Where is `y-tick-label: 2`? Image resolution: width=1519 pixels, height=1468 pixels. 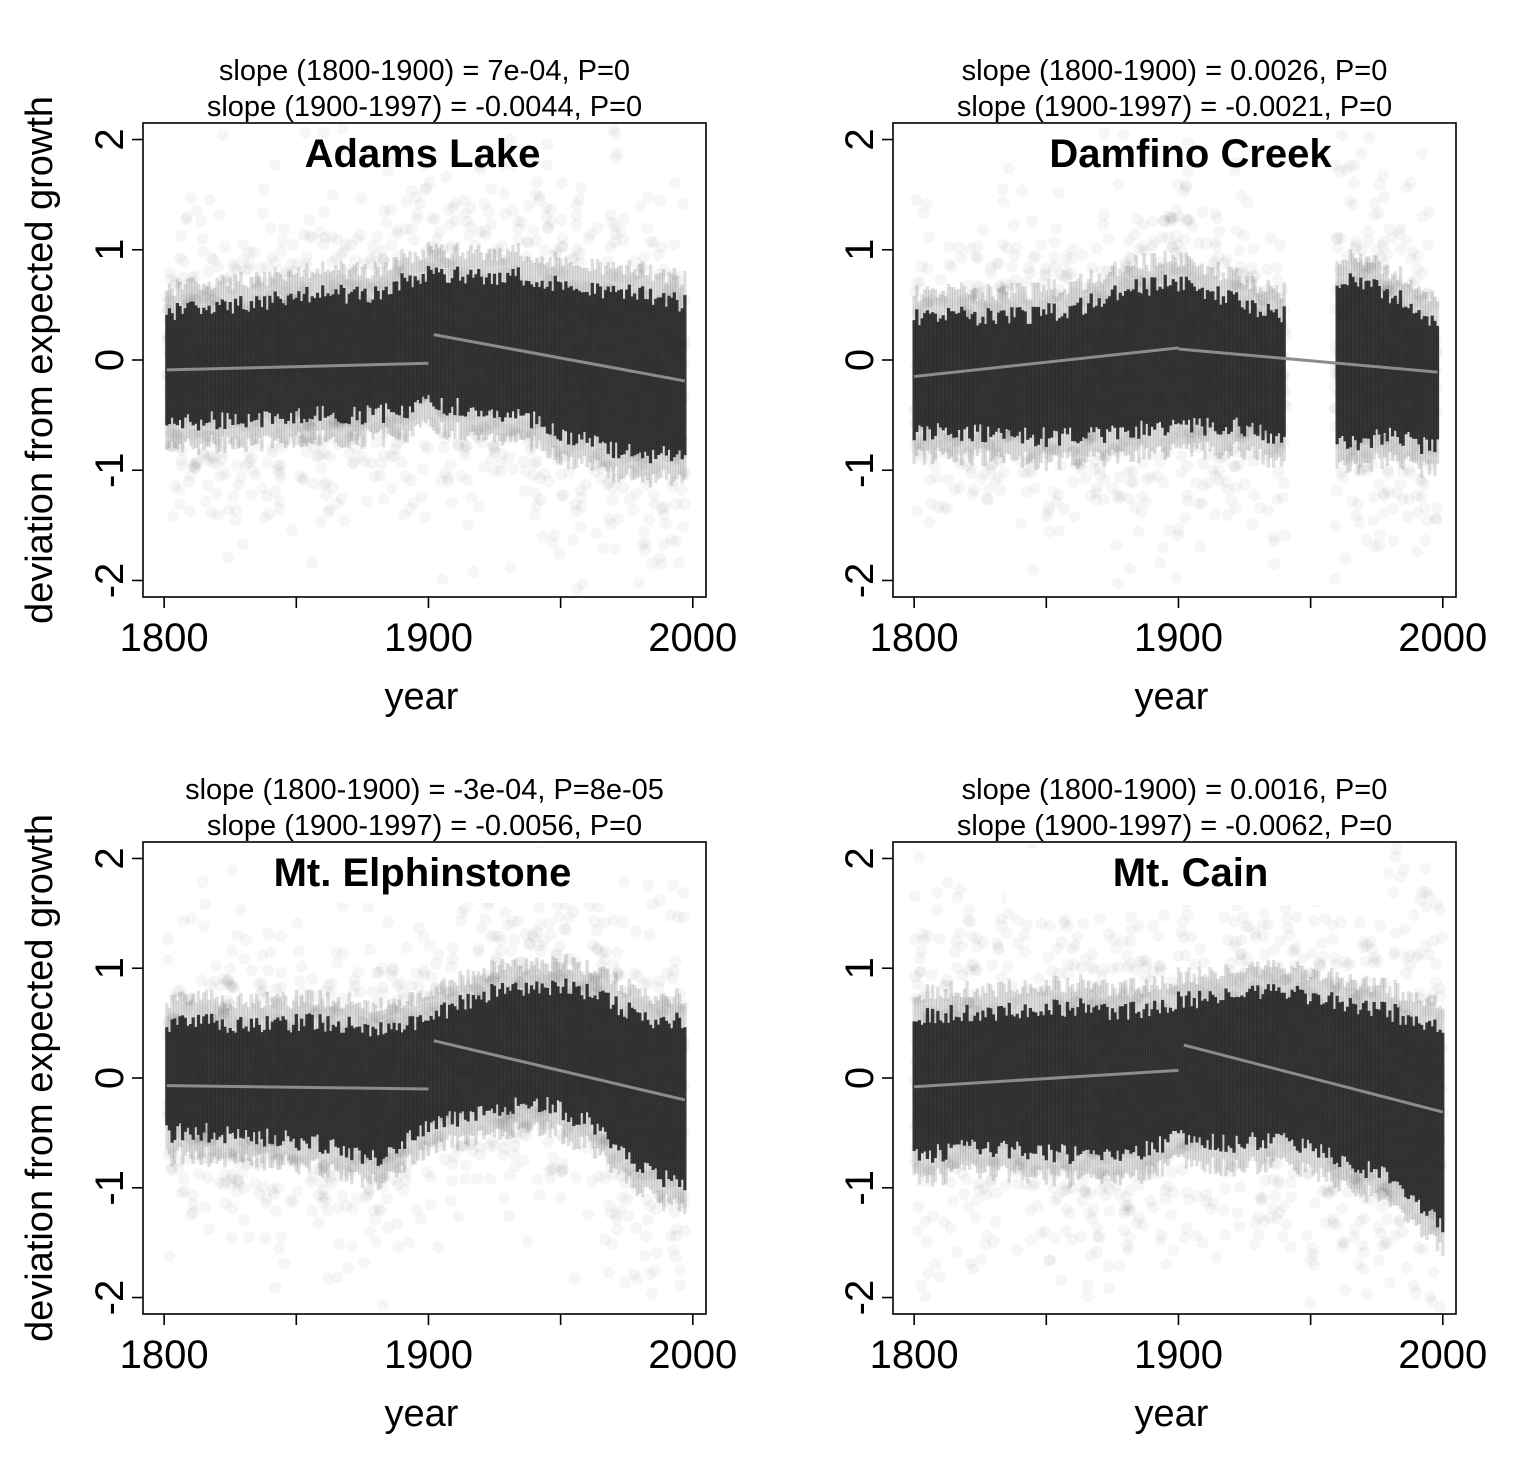 y-tick-label: 2 is located at coordinates (860, 139).